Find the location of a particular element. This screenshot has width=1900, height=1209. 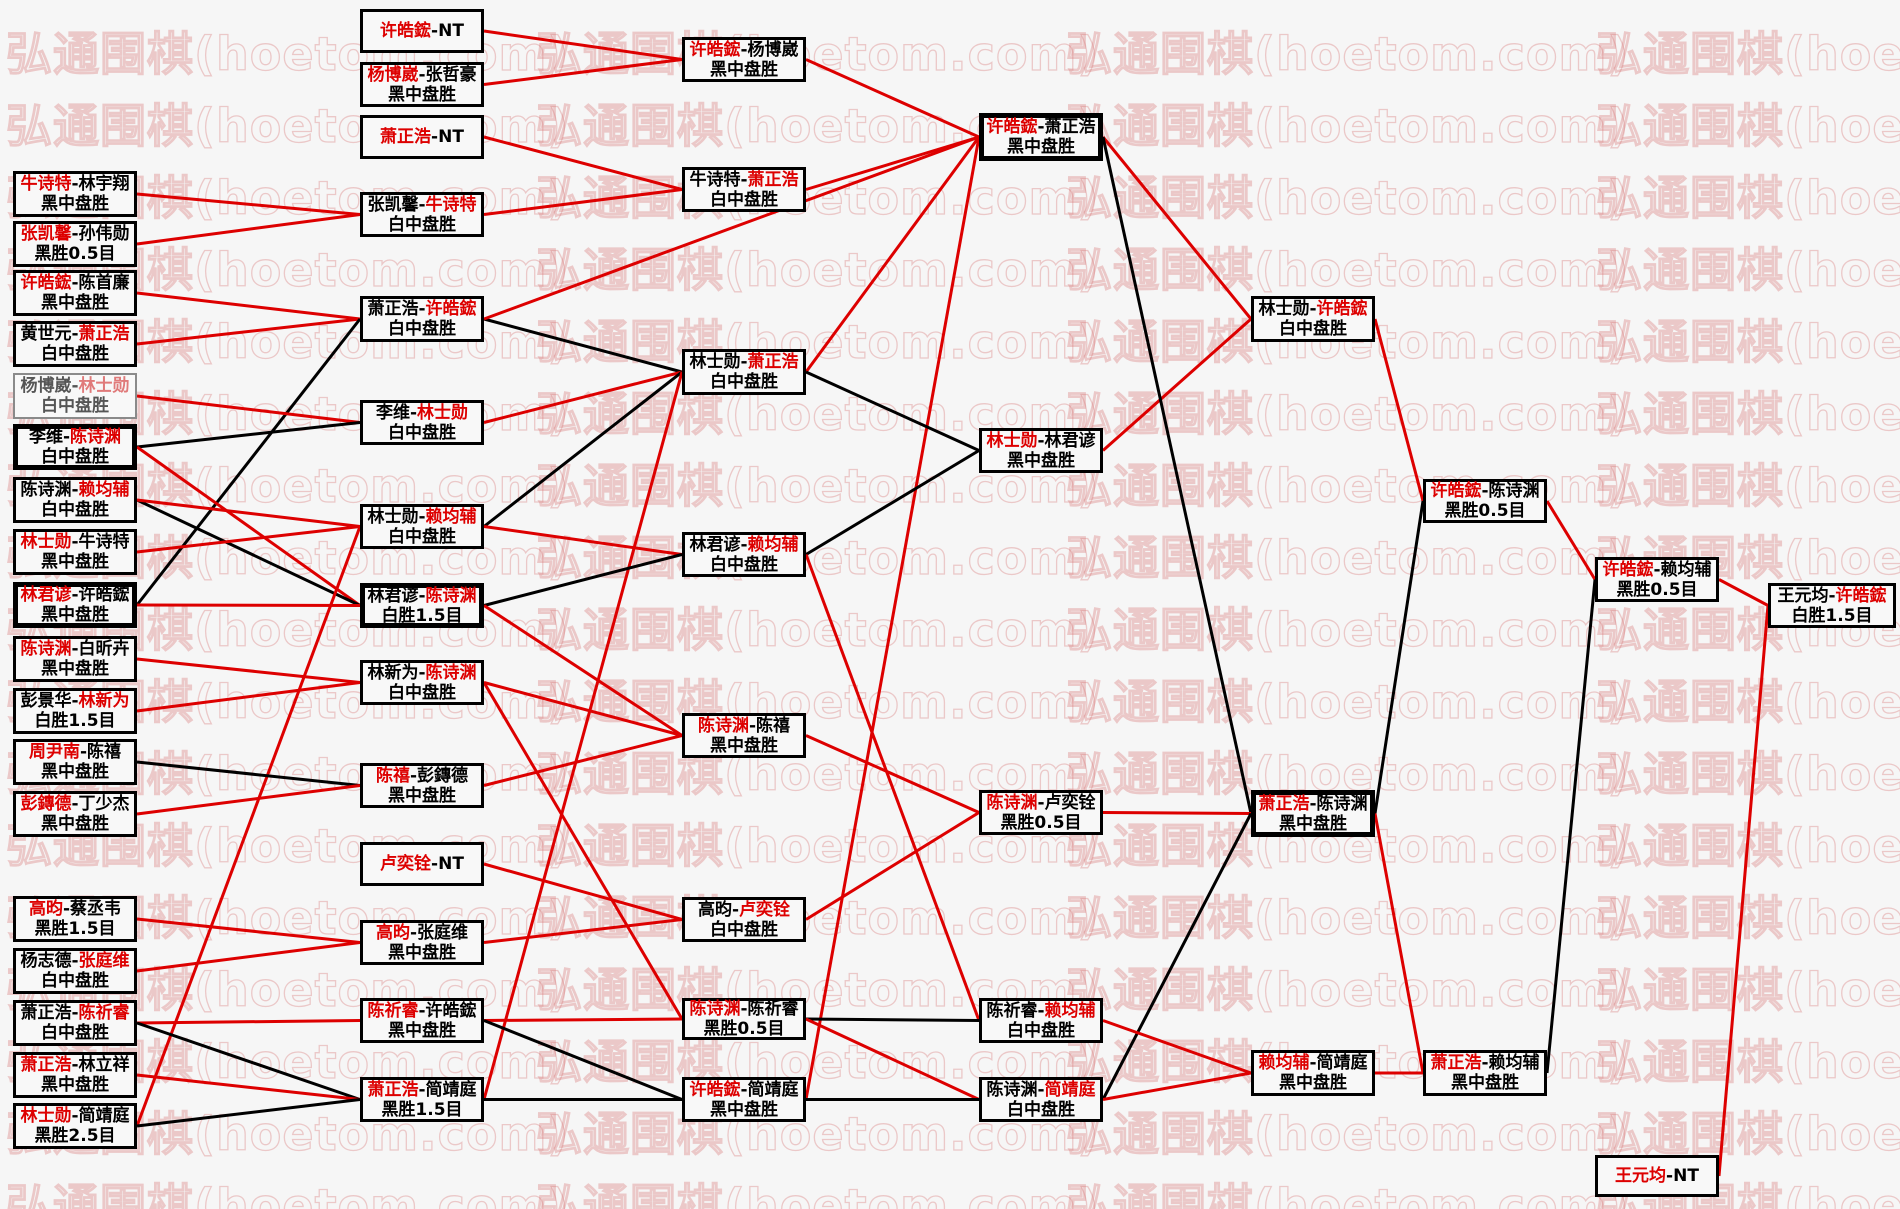

match-players: 萧正浩-陈诗渊 is located at coordinates (1312, 804).